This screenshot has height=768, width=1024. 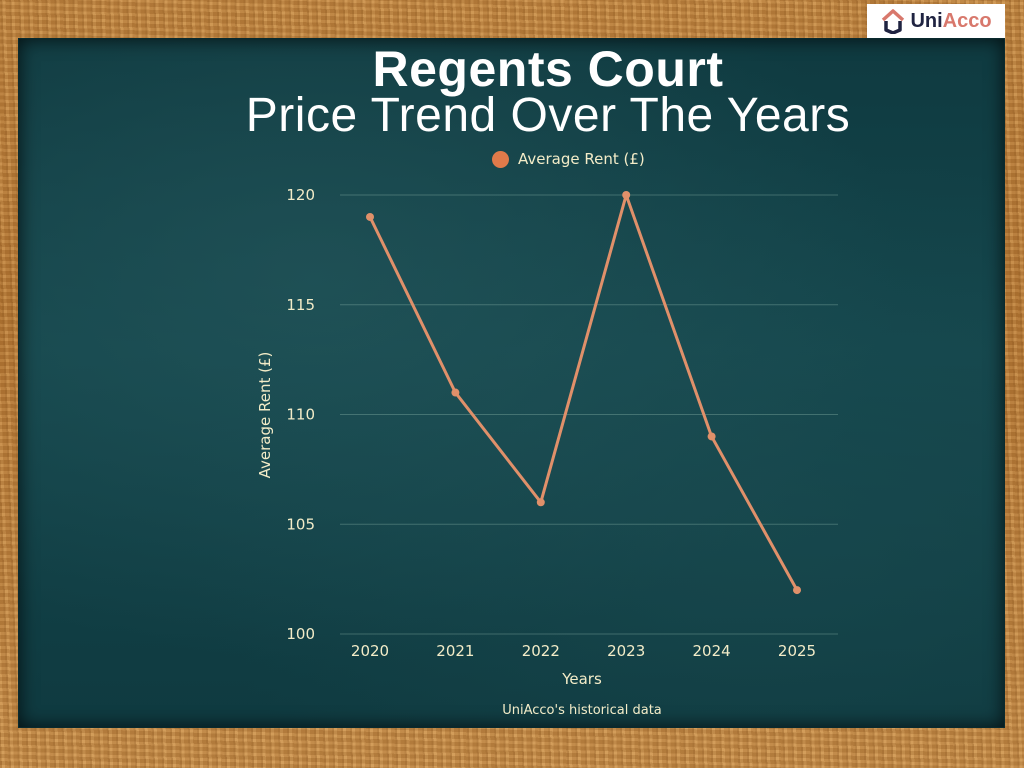 What do you see at coordinates (500, 159) in the screenshot?
I see `legend-marker-icon` at bounding box center [500, 159].